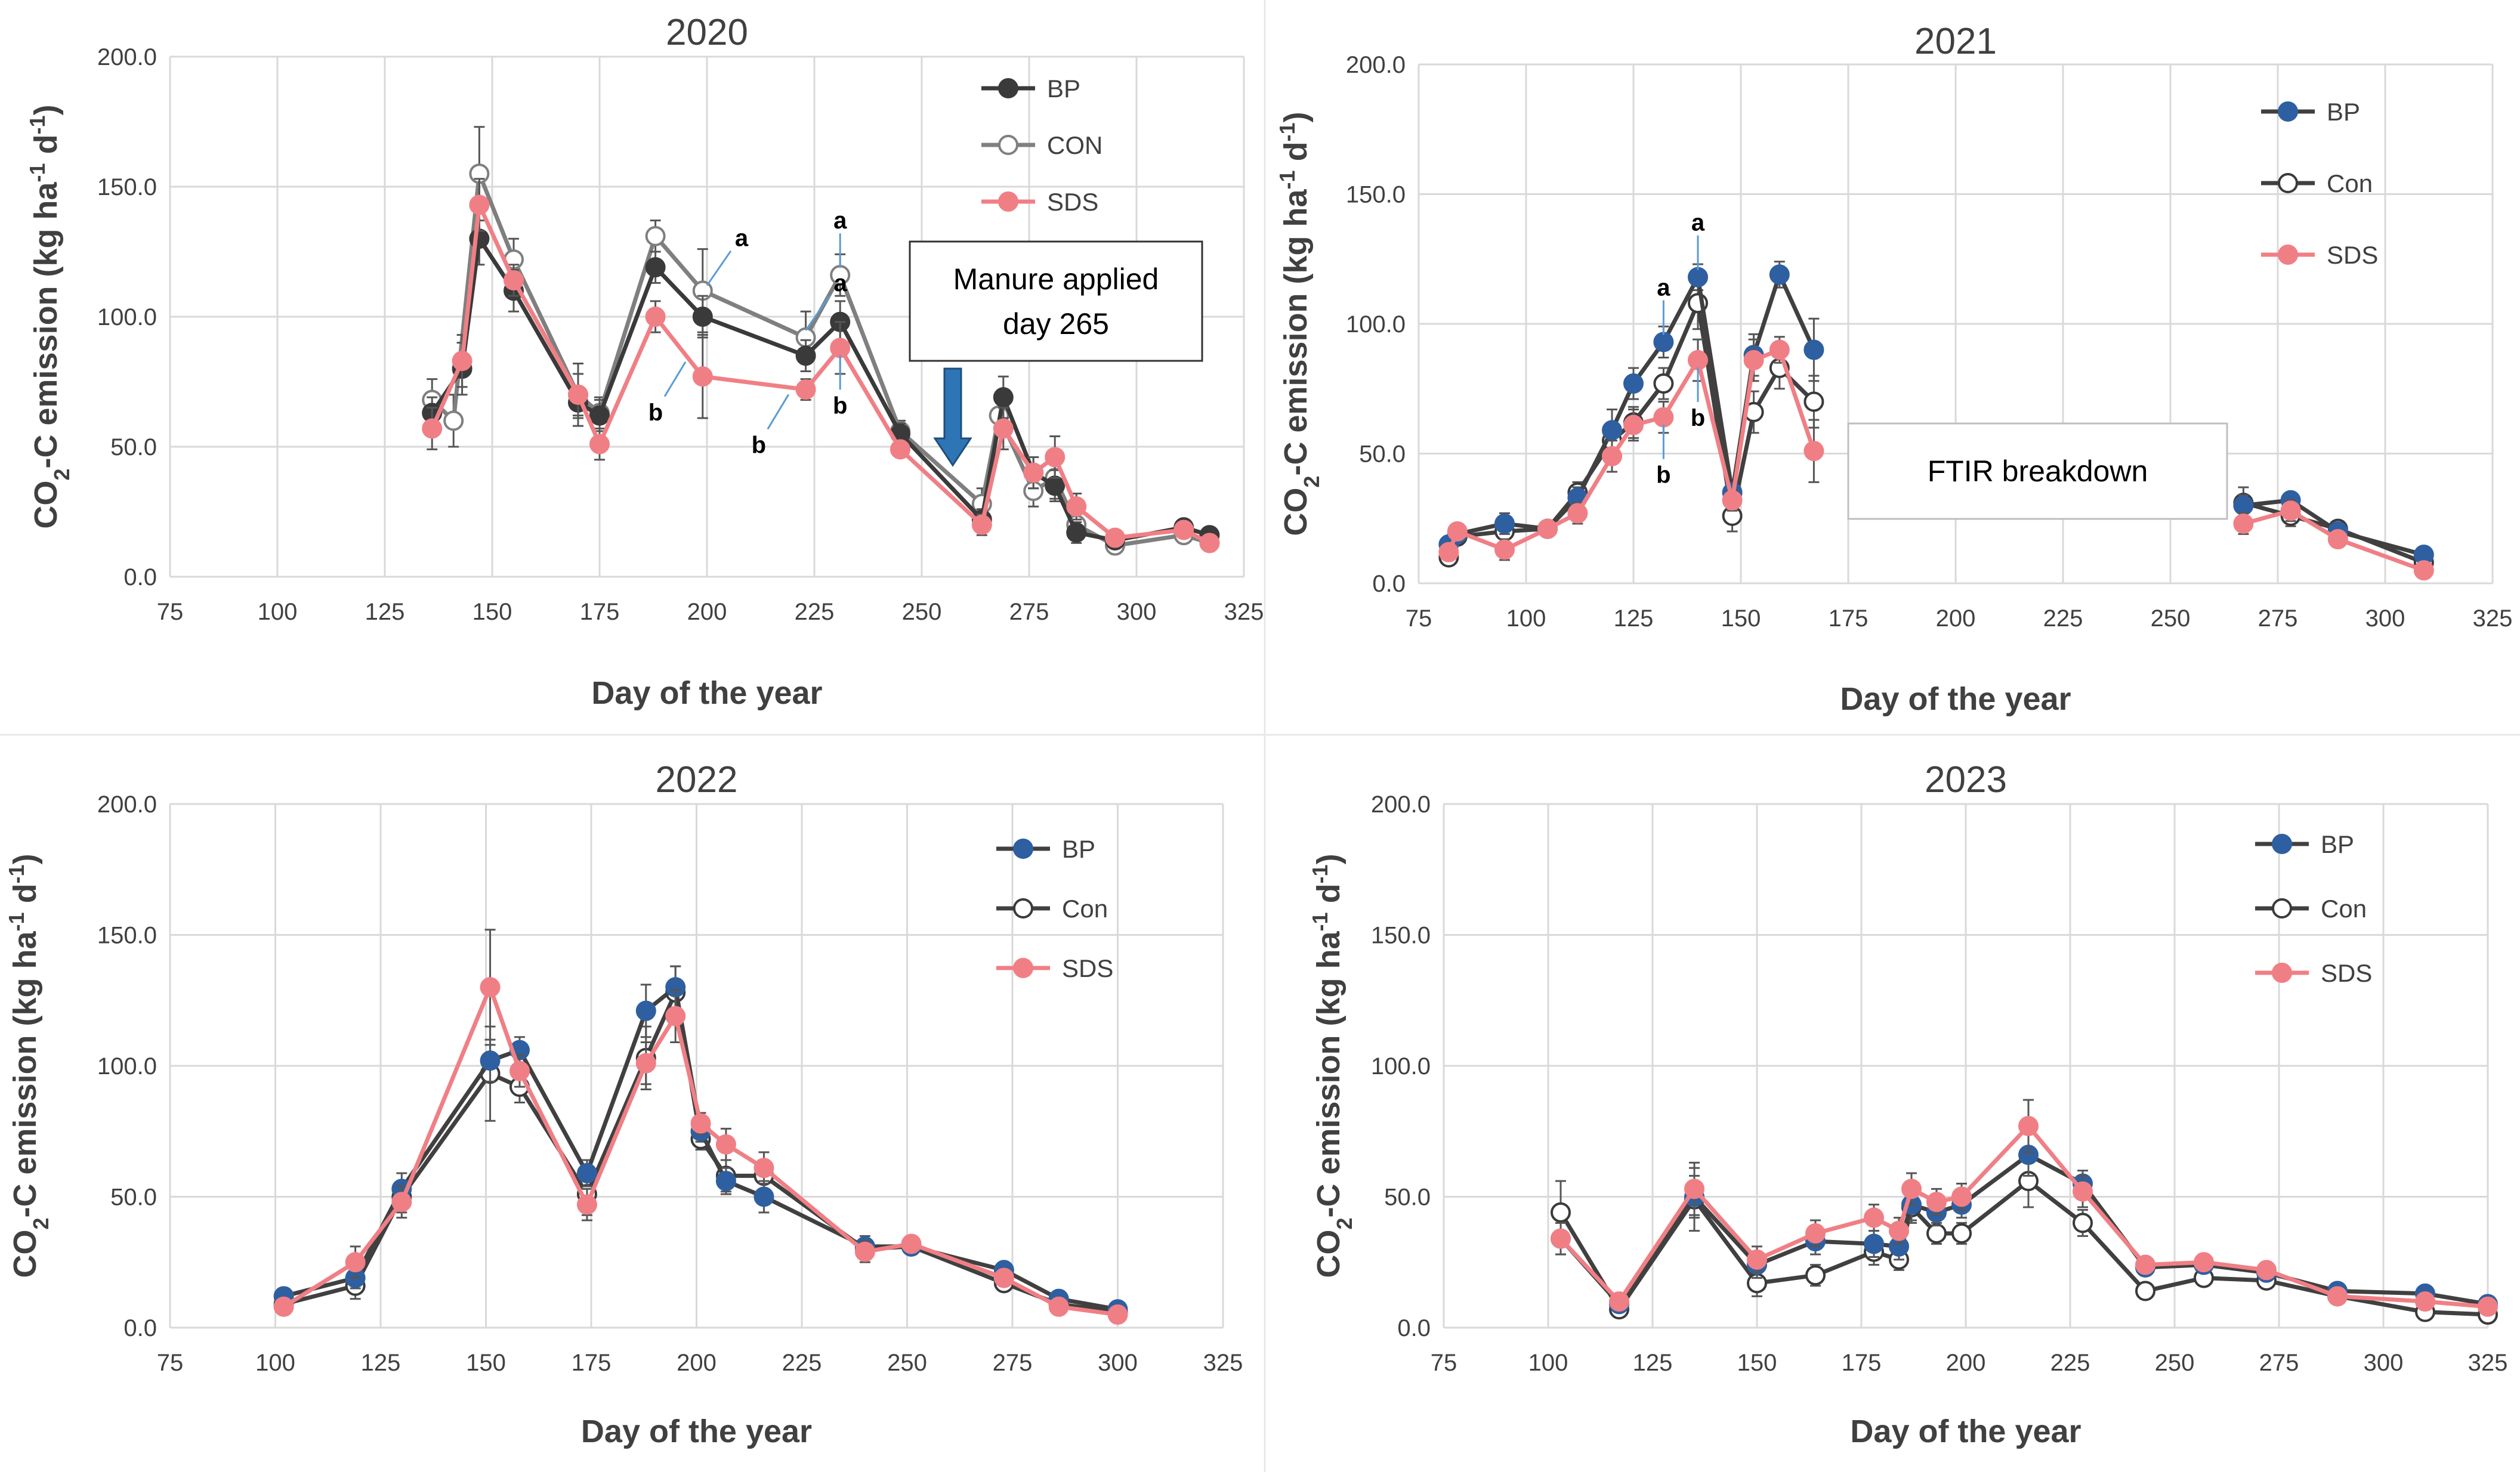  I want to click on textbox-line1: Manure applied, so click(1056, 279).